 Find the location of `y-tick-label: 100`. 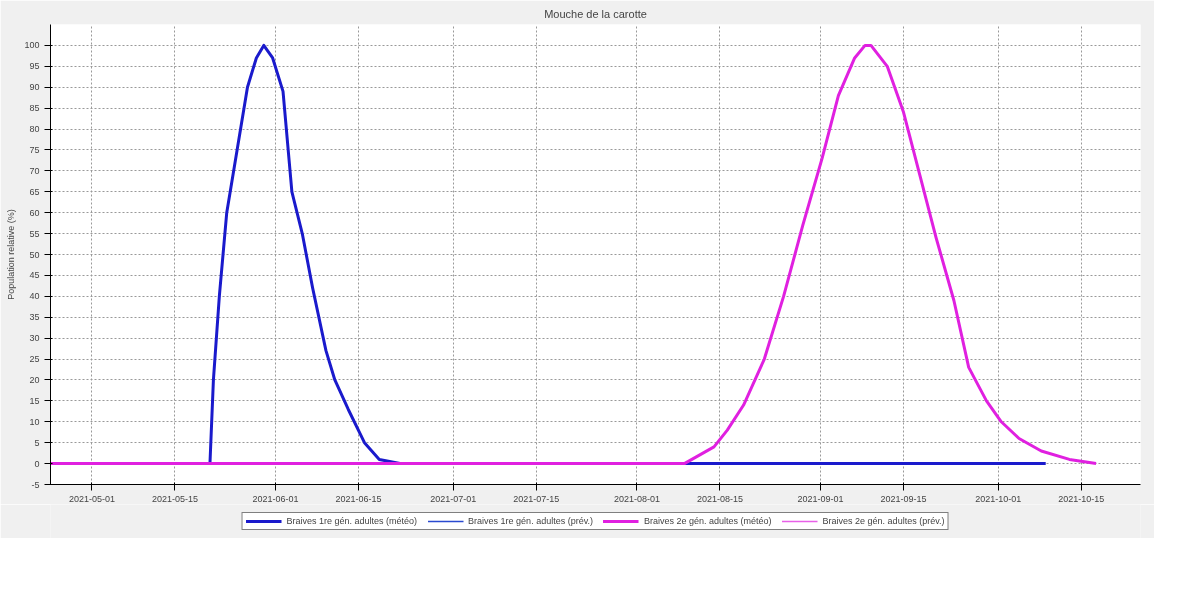

y-tick-label: 100 is located at coordinates (32, 45).